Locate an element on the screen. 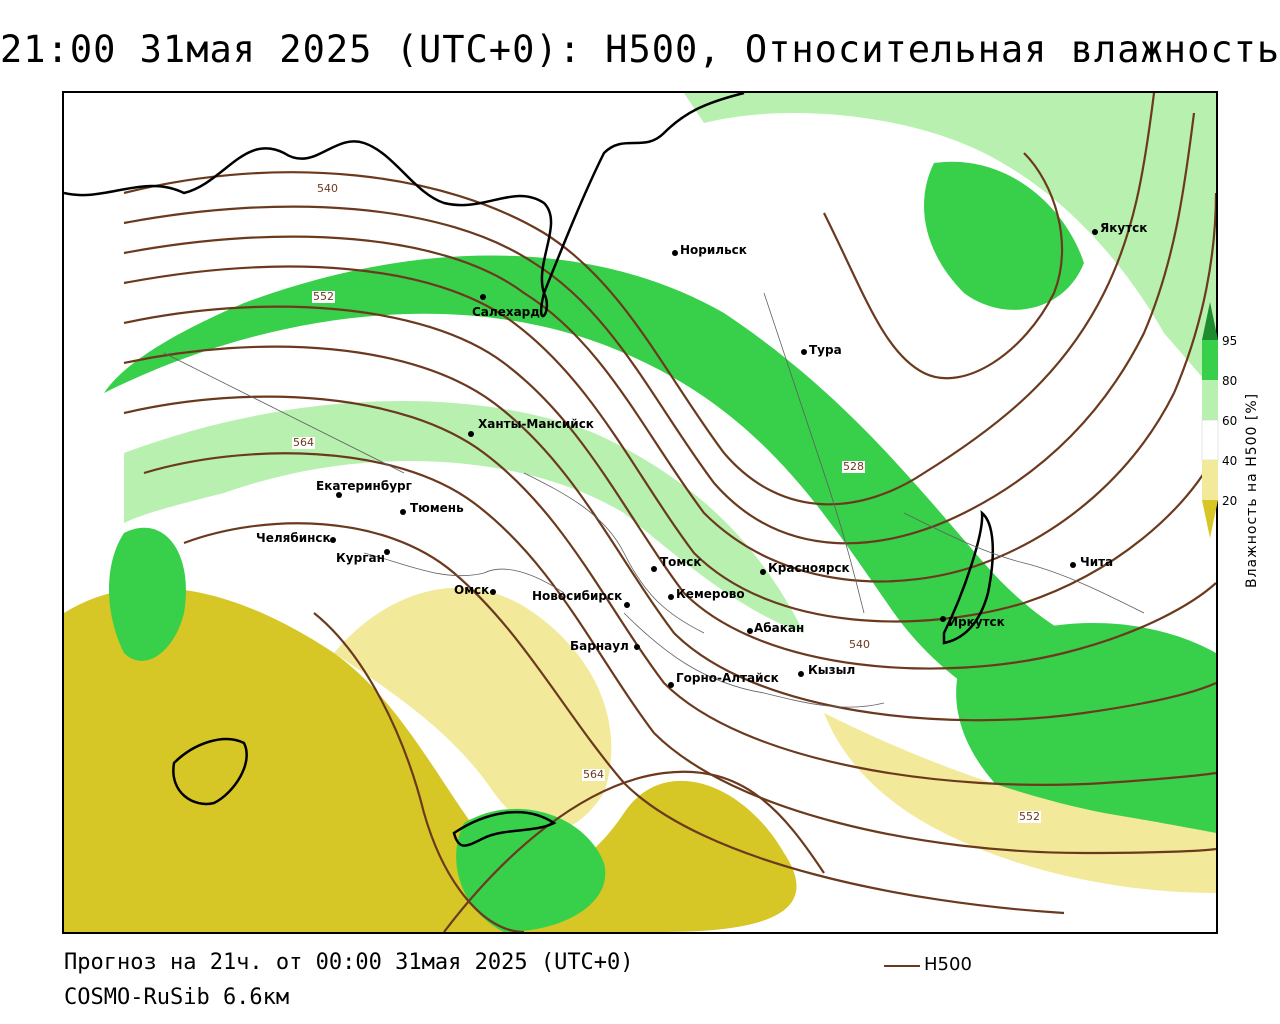 Image resolution: width=1280 pixels, height=1024 pixels. colorbar-tick: 20 is located at coordinates (1230, 501).